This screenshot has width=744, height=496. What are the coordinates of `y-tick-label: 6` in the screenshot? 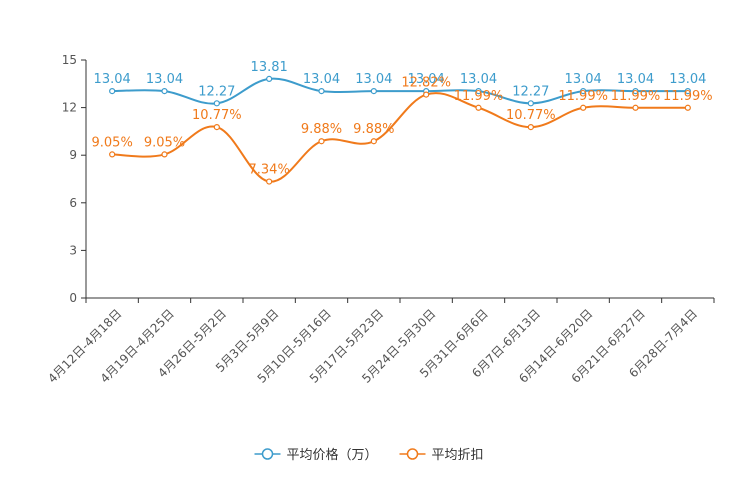 It's located at (73, 203).